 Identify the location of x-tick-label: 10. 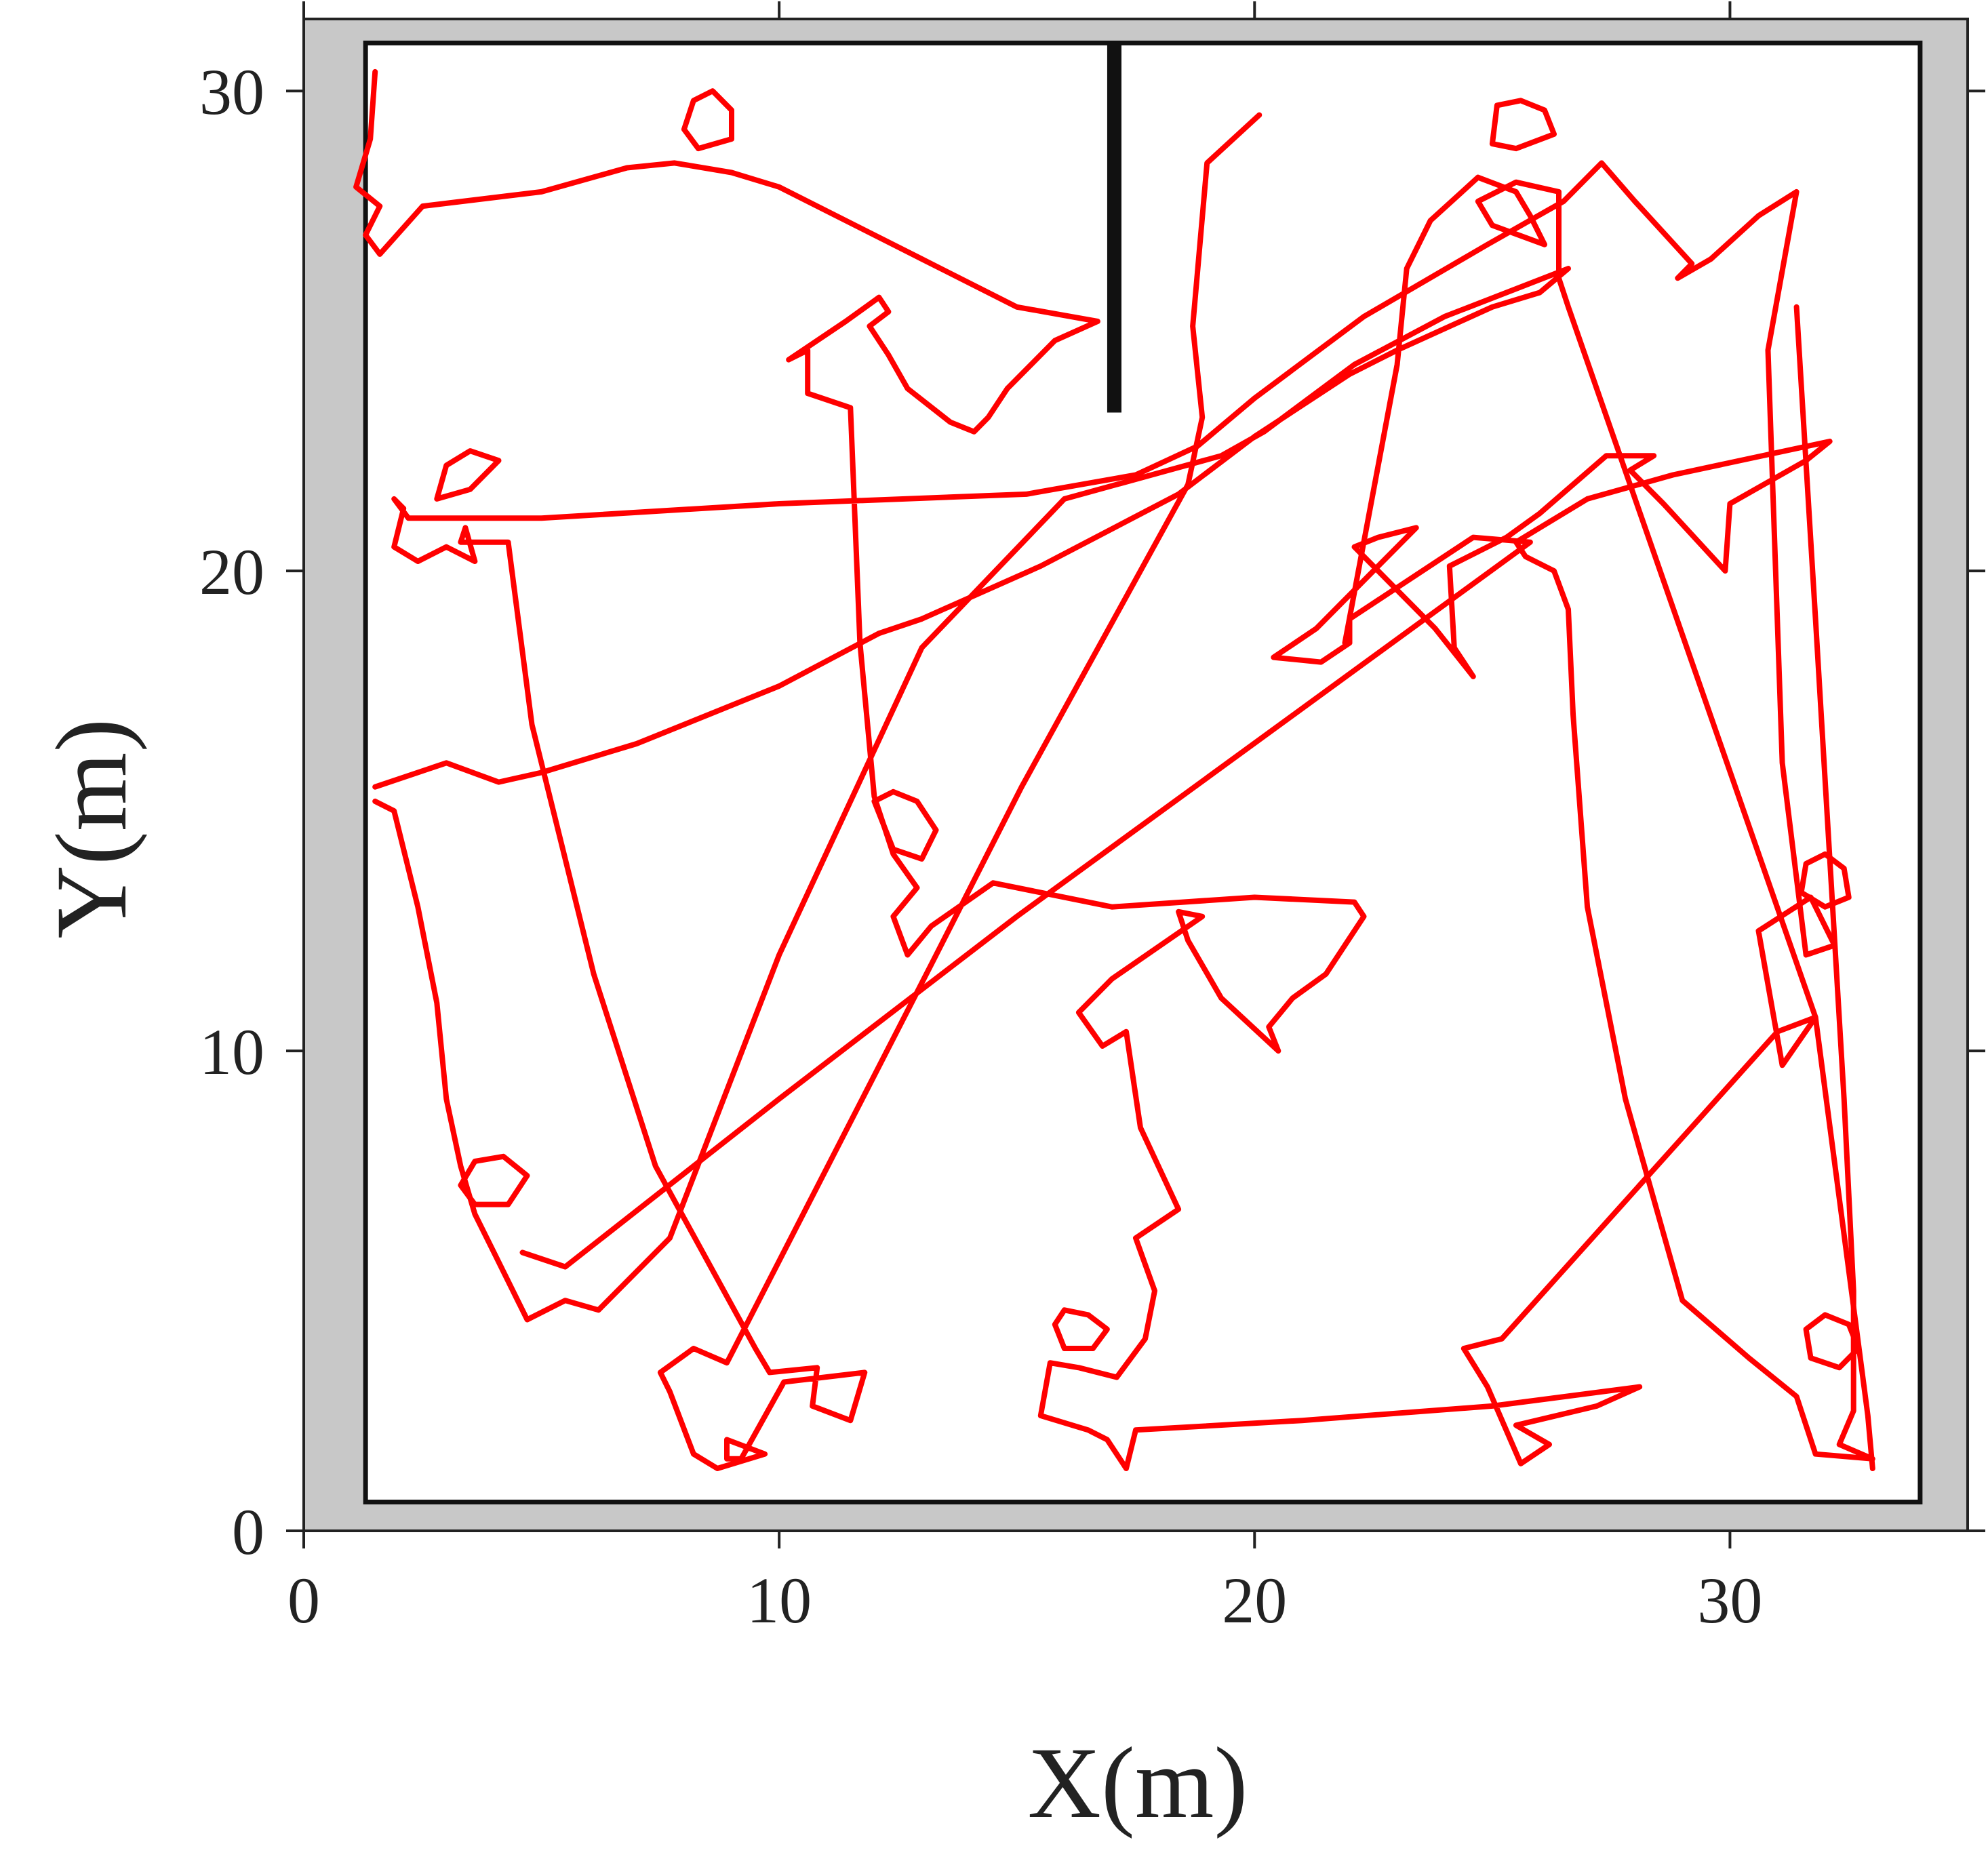
(779, 1600).